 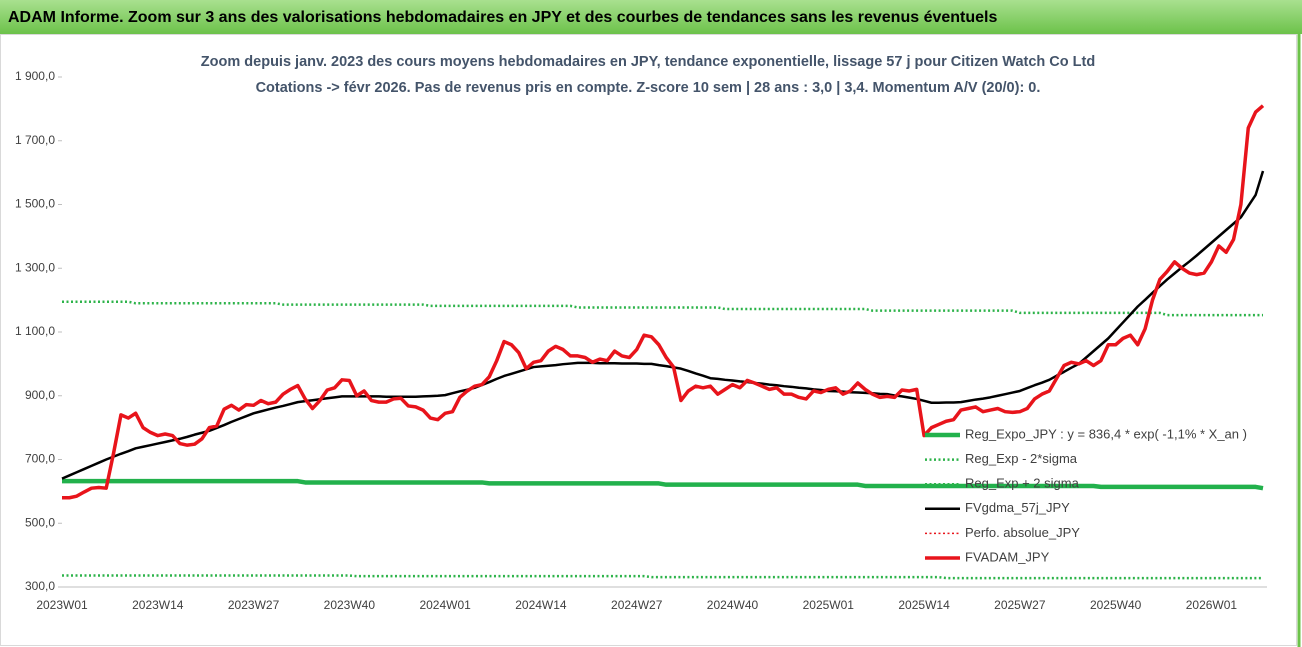 What do you see at coordinates (1020, 605) in the screenshot?
I see `x-tick-label: 2025W27` at bounding box center [1020, 605].